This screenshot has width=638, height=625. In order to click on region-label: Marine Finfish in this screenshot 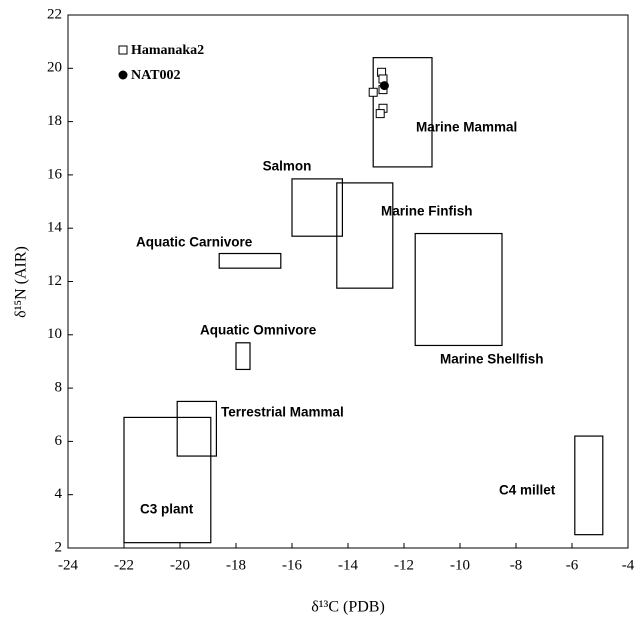, I will do `click(427, 211)`.